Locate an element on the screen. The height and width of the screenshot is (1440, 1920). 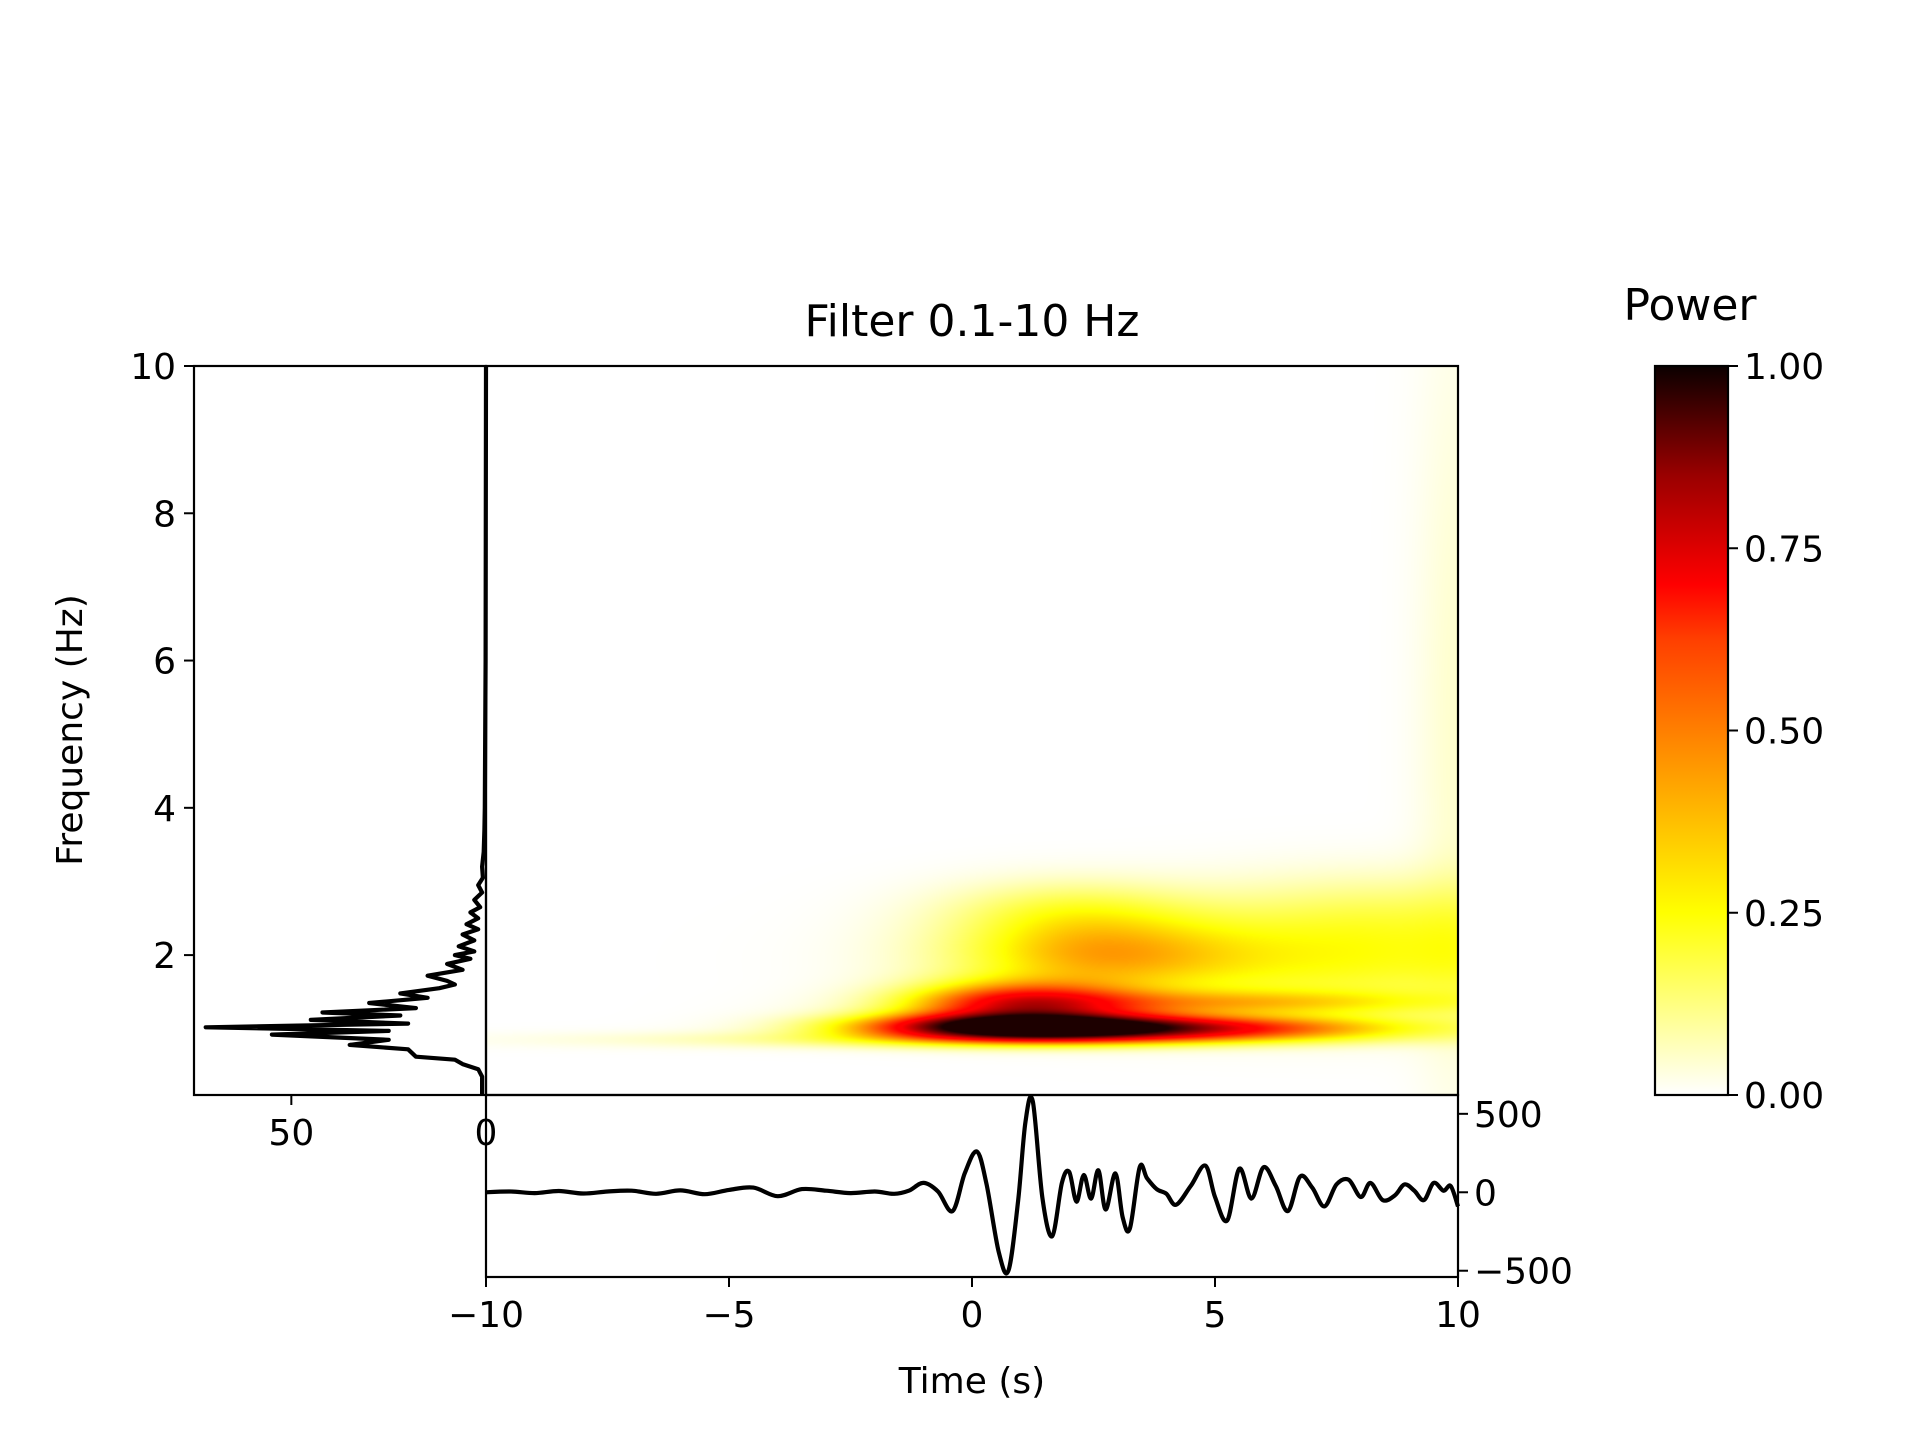
amplitude-tick-label: 500 is located at coordinates (1508, 1115).